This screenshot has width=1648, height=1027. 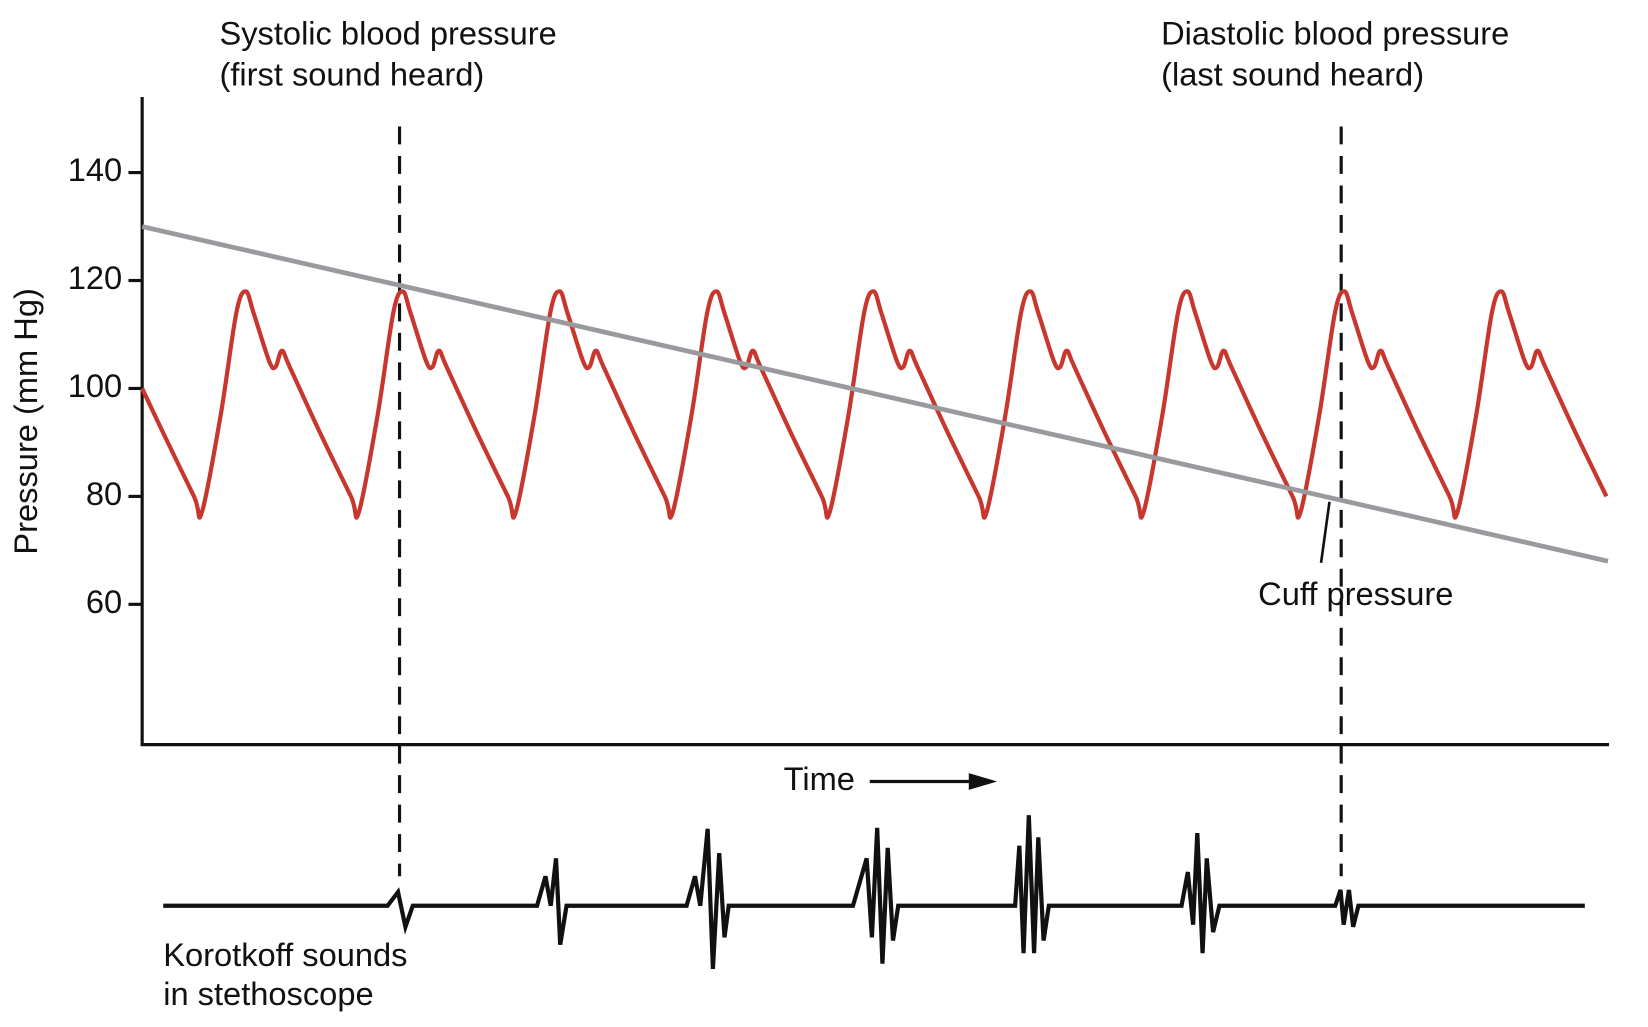 What do you see at coordinates (874, 892) in the screenshot?
I see `korotkoff-trace` at bounding box center [874, 892].